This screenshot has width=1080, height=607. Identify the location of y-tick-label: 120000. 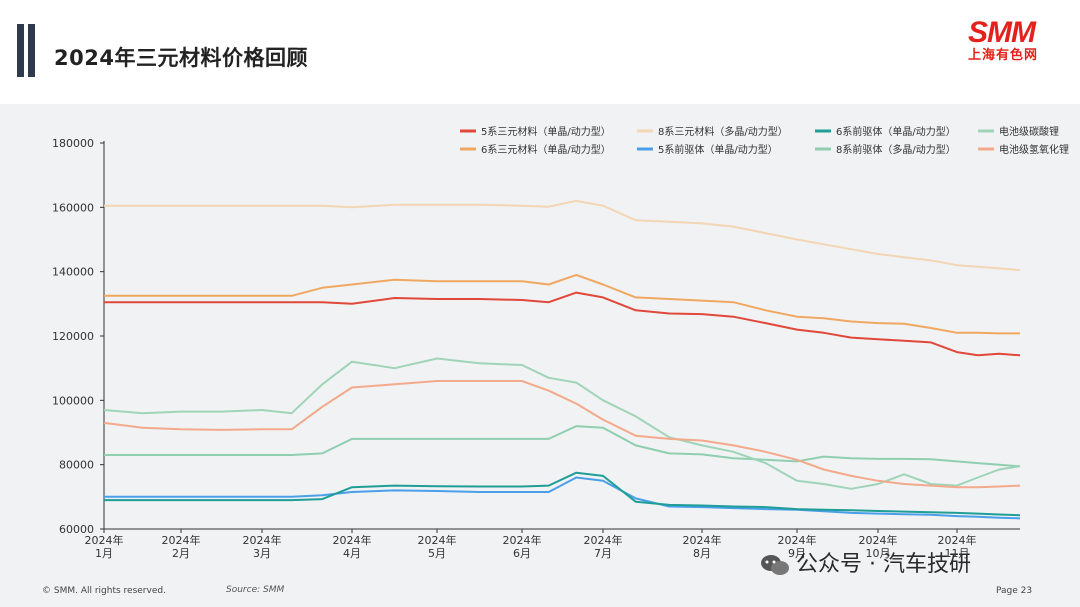
(73, 336).